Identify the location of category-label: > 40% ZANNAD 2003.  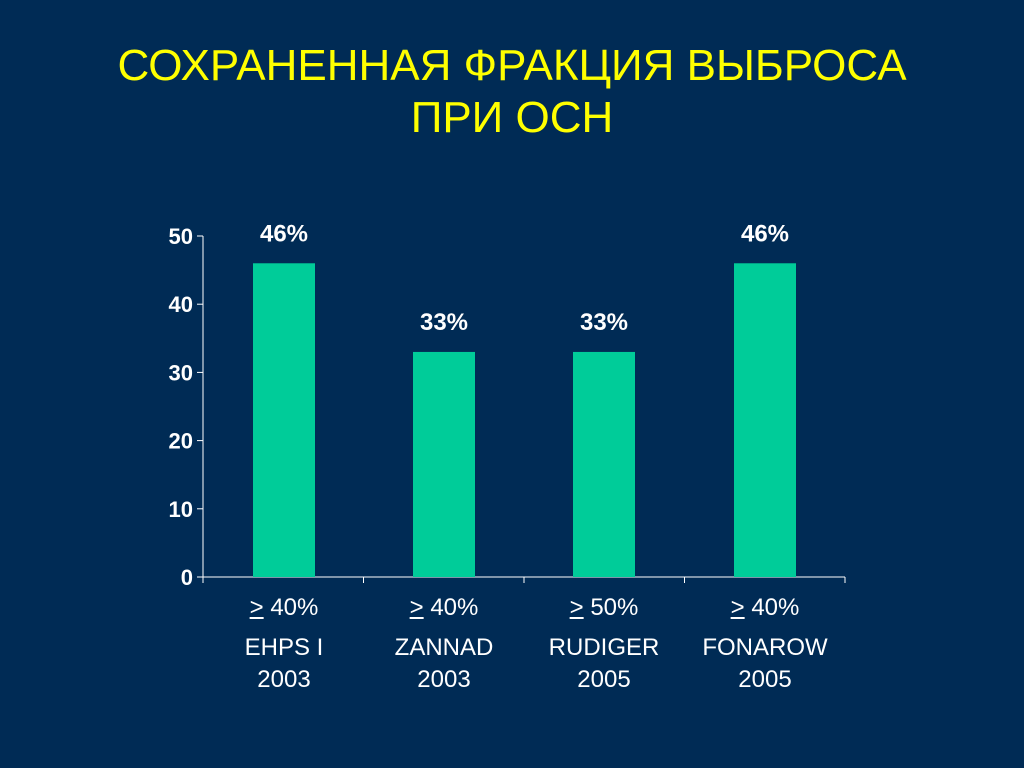
(444, 644).